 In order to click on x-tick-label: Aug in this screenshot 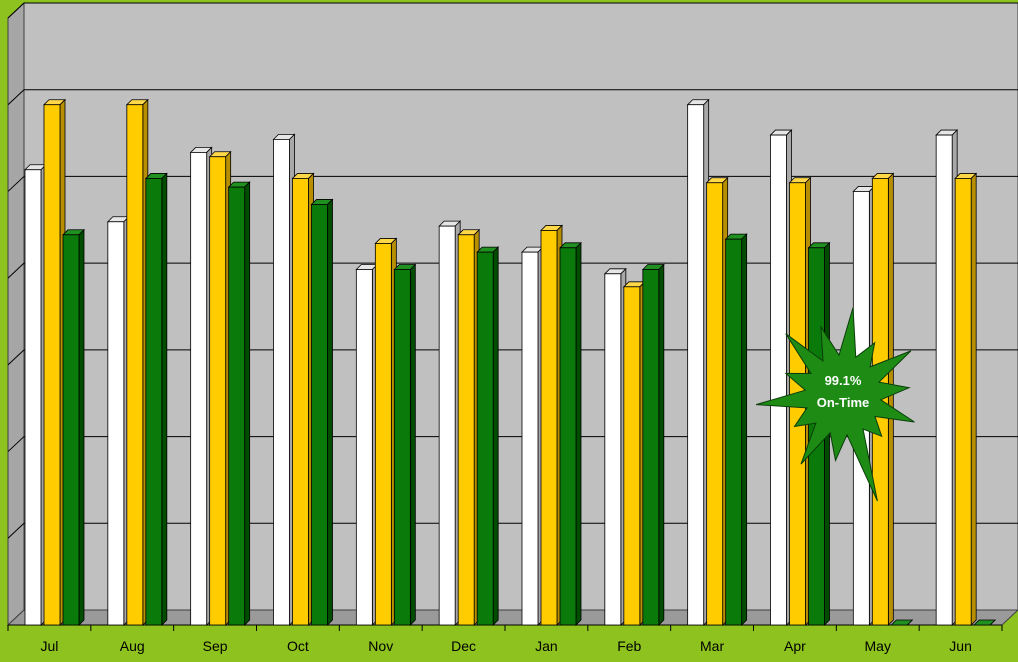, I will do `click(132, 646)`.